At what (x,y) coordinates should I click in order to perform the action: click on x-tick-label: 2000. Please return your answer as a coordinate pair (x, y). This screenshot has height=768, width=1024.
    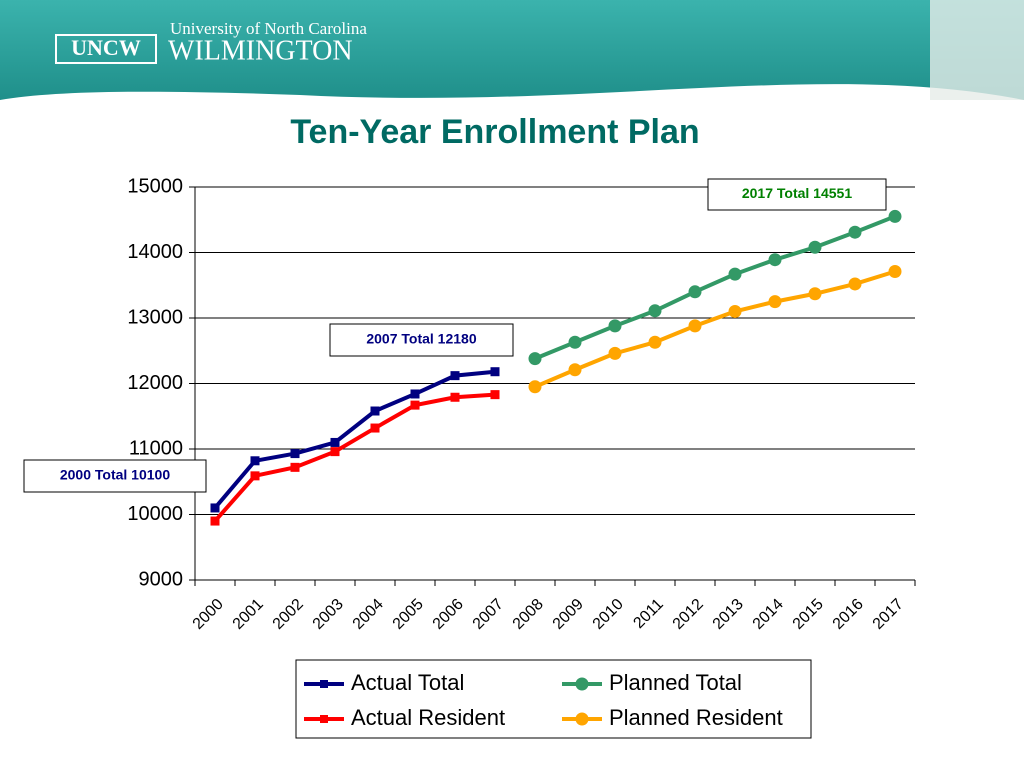
    Looking at the image, I should click on (208, 614).